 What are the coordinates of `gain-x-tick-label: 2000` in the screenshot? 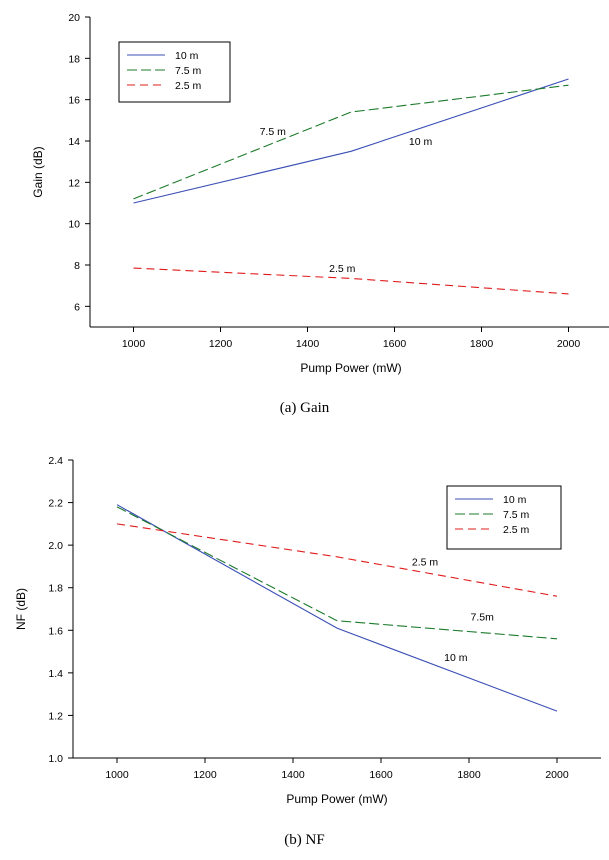 It's located at (569, 344).